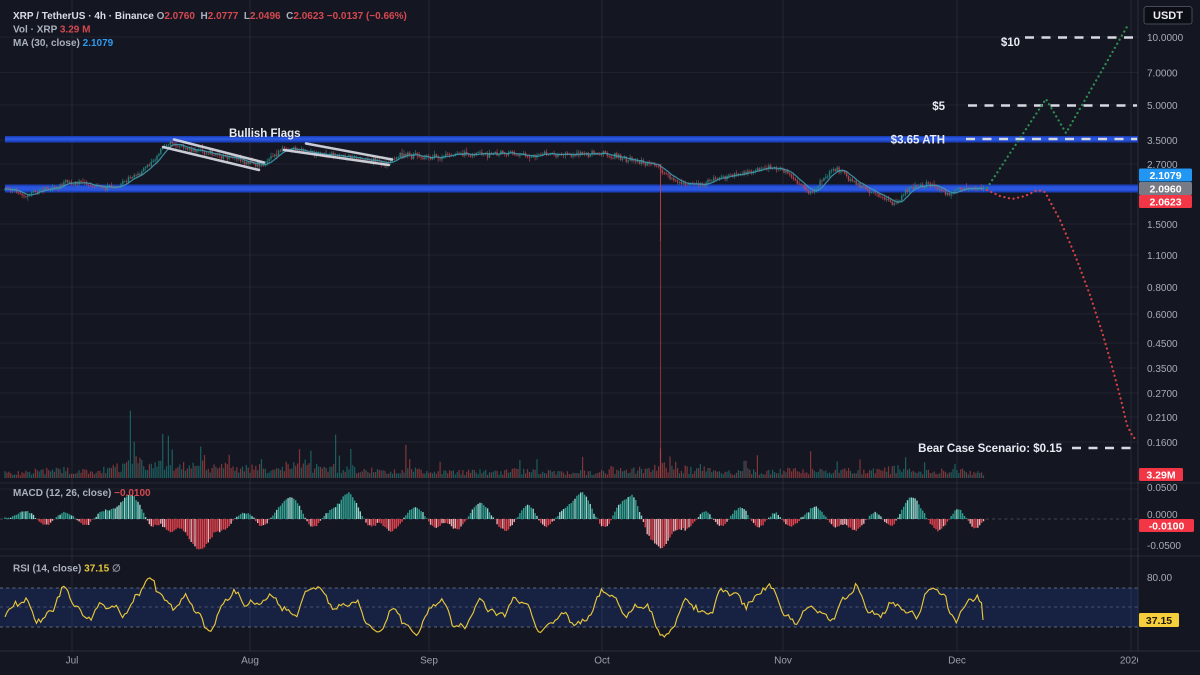 This screenshot has width=1200, height=675. I want to click on svg-text: 0.0000, so click(1162, 515).